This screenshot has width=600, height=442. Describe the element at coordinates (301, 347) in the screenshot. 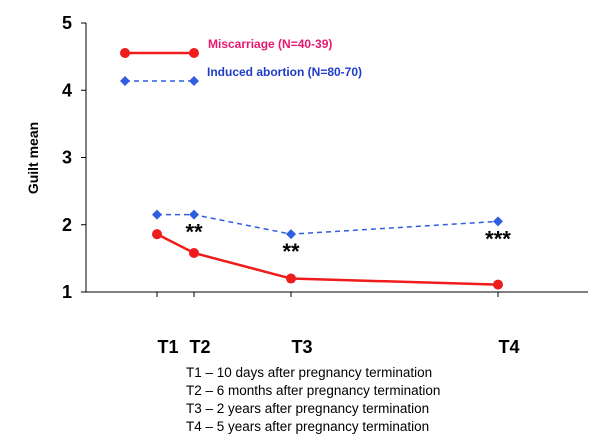

I see `x-tick-label-t3: T3` at that location.